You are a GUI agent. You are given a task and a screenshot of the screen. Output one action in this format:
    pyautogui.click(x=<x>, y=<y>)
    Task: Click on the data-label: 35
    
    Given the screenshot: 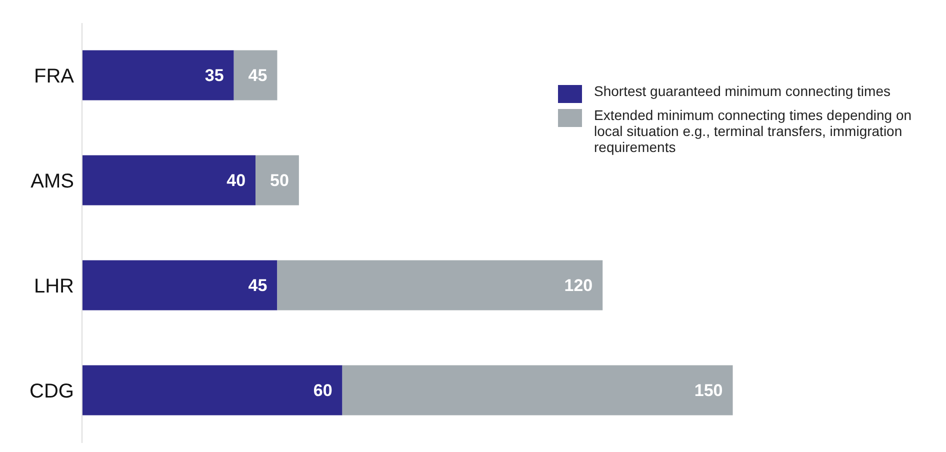 What is the action you would take?
    pyautogui.click(x=214, y=75)
    